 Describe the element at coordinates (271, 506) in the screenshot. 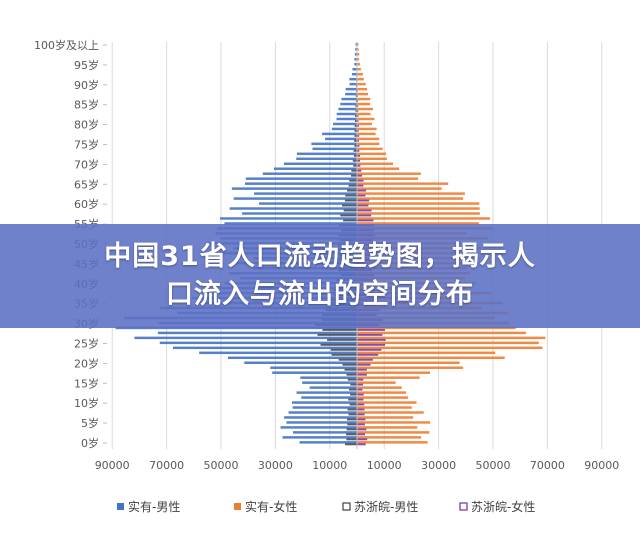

I see `legend-label: 实有-女性` at that location.